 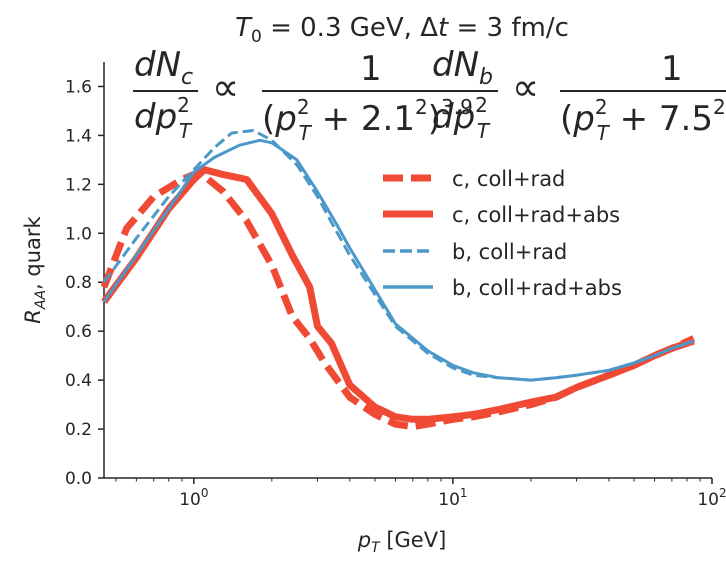 I want to click on y-ticks: 0.0 0.2 0.4 0.6 0.8 1.0 1.2 1.4 1.6, so click(x=84, y=283).